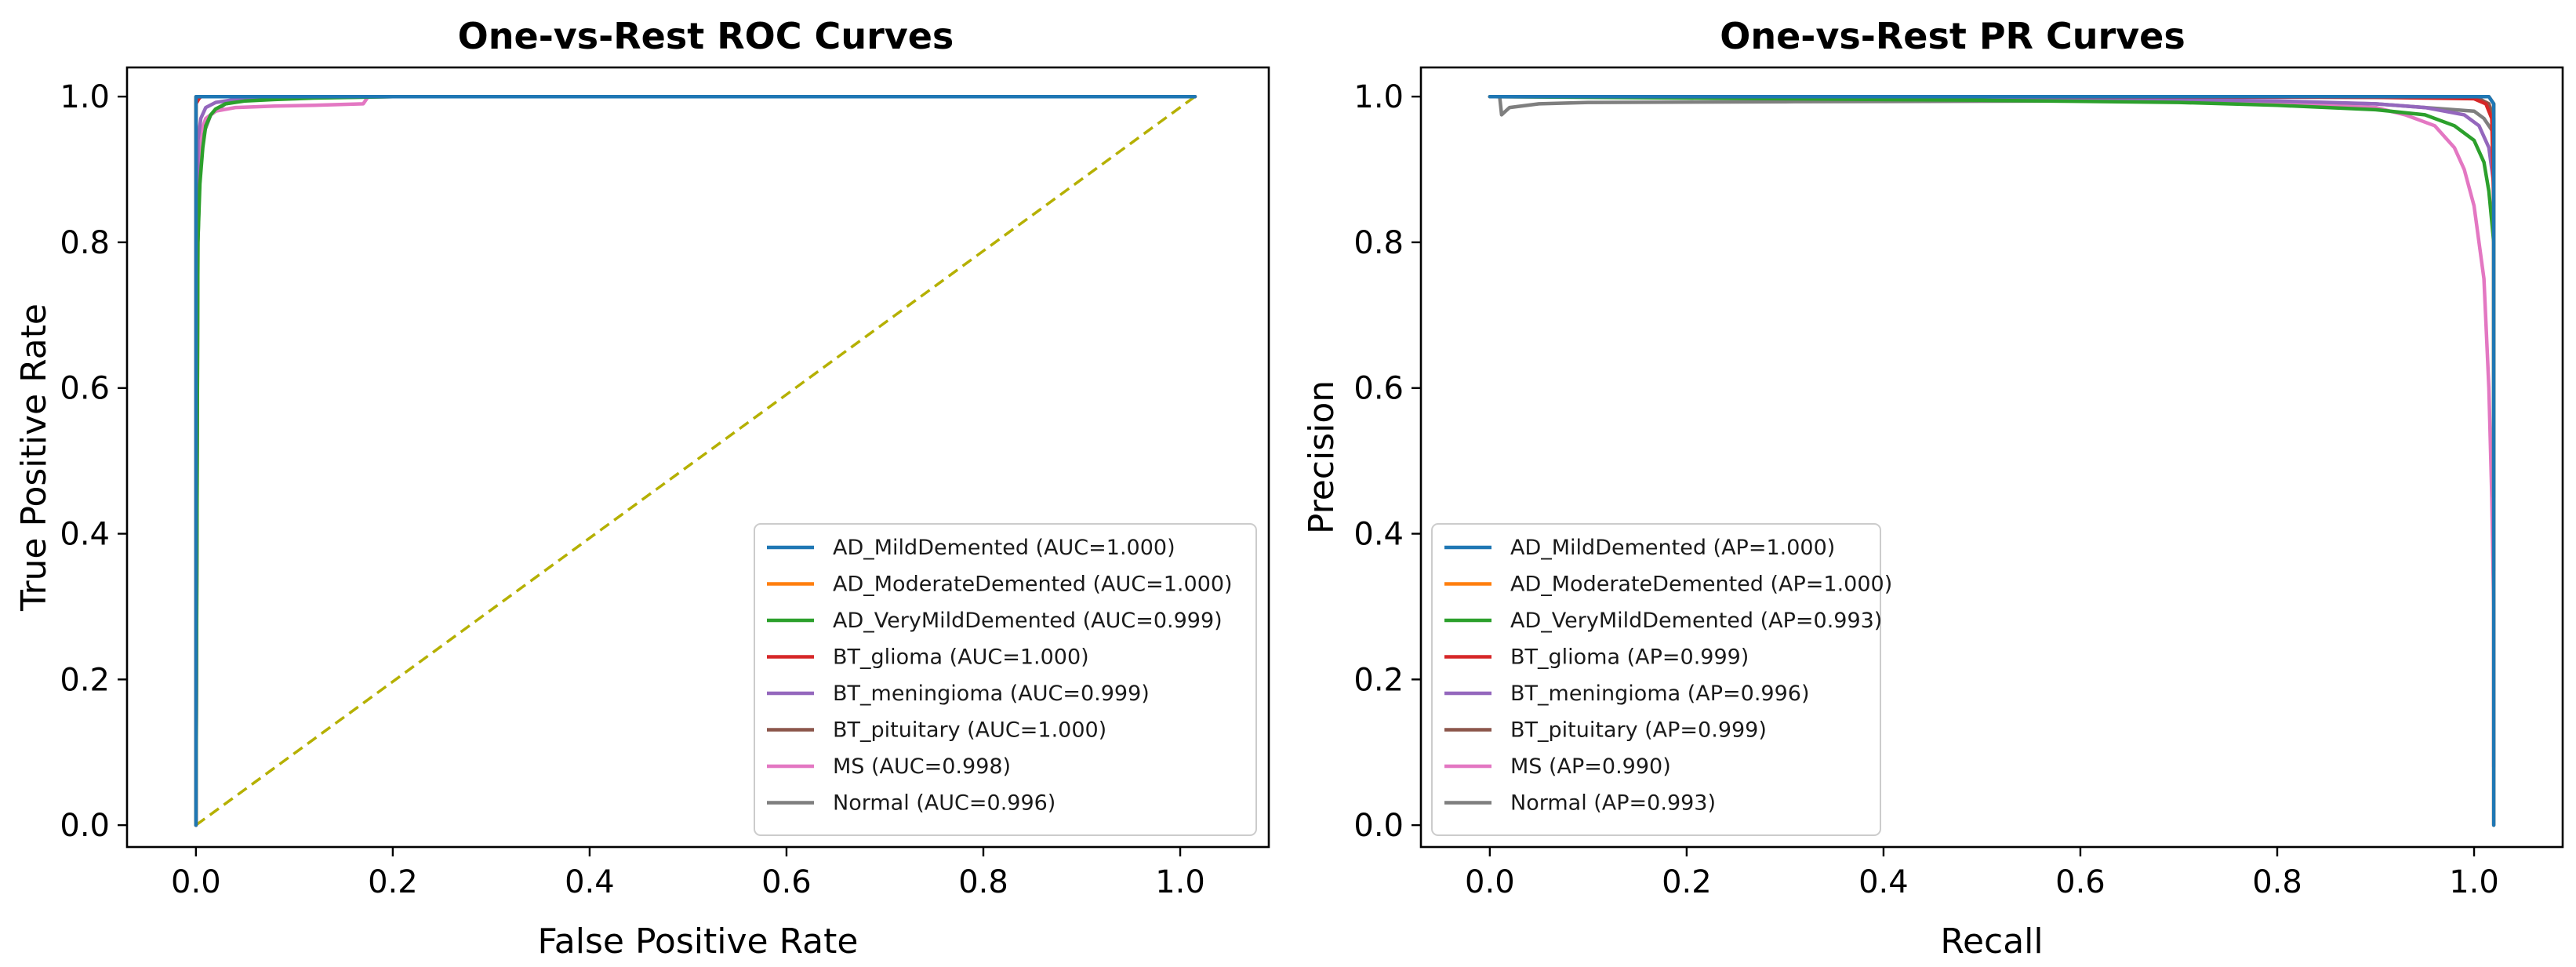 This screenshot has width=2576, height=967. What do you see at coordinates (922, 766) in the screenshot?
I see `roc-legend-label: MS (AUC=0.998)` at bounding box center [922, 766].